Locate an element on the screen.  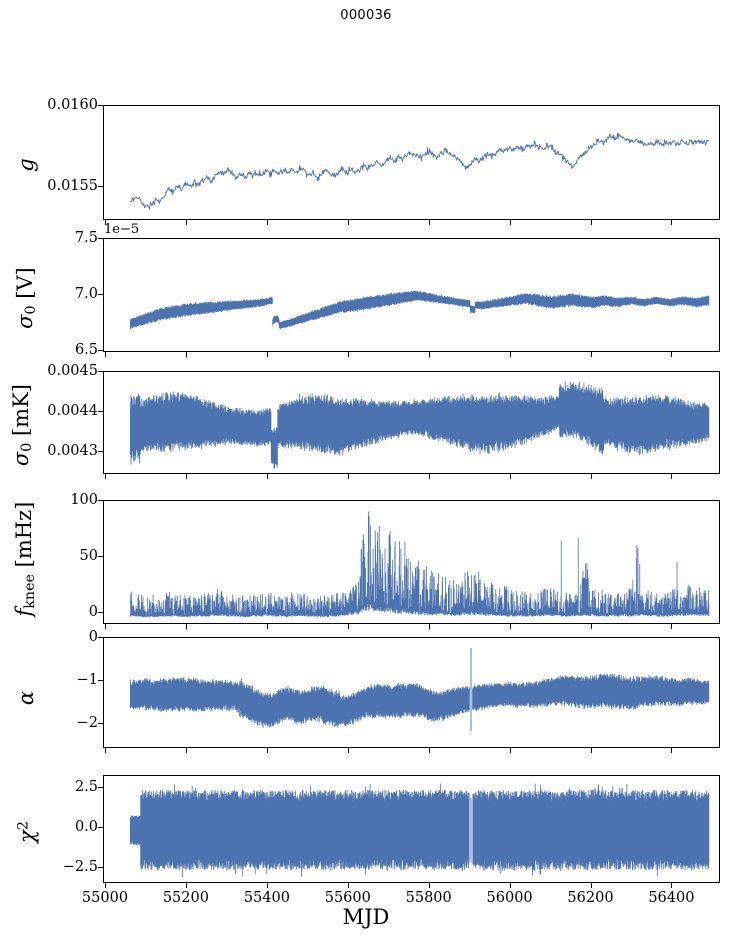
panel-sigma0-v is located at coordinates (411, 295).